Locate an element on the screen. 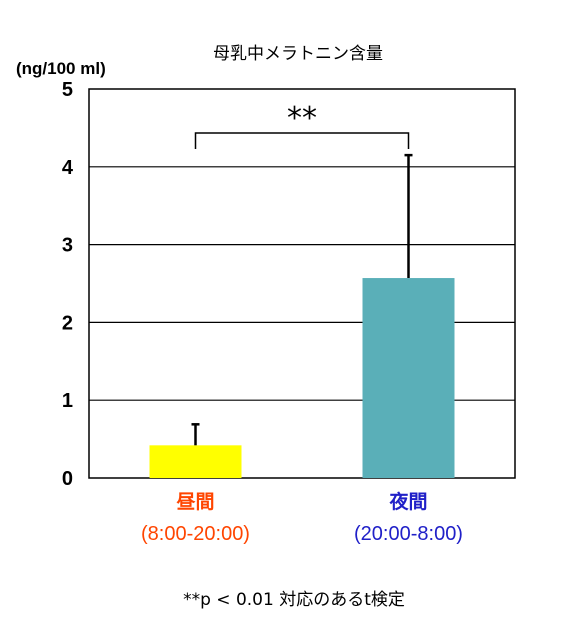  y-tick-label: 2 is located at coordinates (67, 323).